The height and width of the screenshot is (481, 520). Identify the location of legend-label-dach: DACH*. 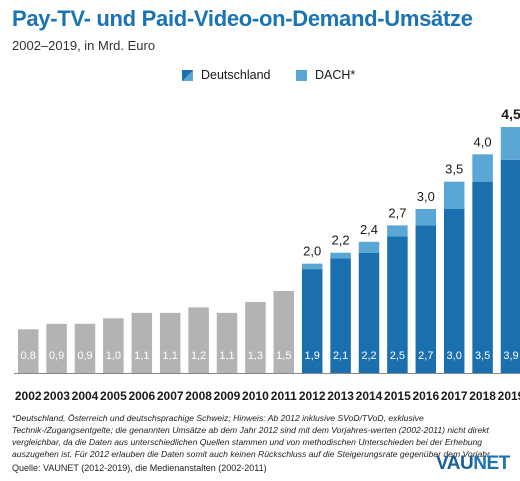
(335, 75).